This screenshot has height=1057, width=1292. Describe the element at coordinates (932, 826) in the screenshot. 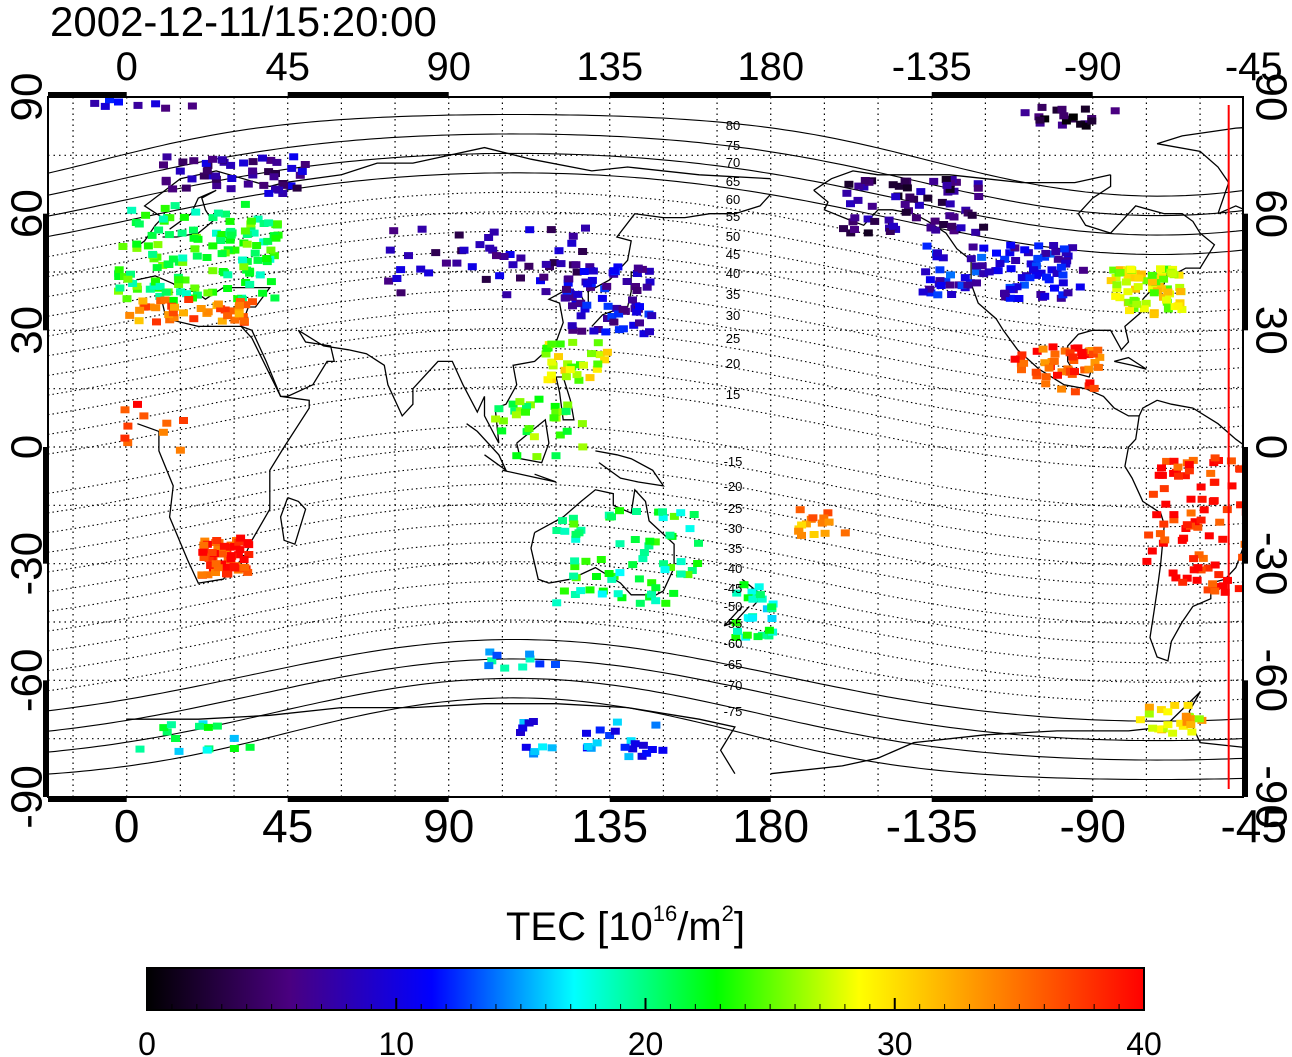

I see `x-tick-label-bottom: -135` at that location.